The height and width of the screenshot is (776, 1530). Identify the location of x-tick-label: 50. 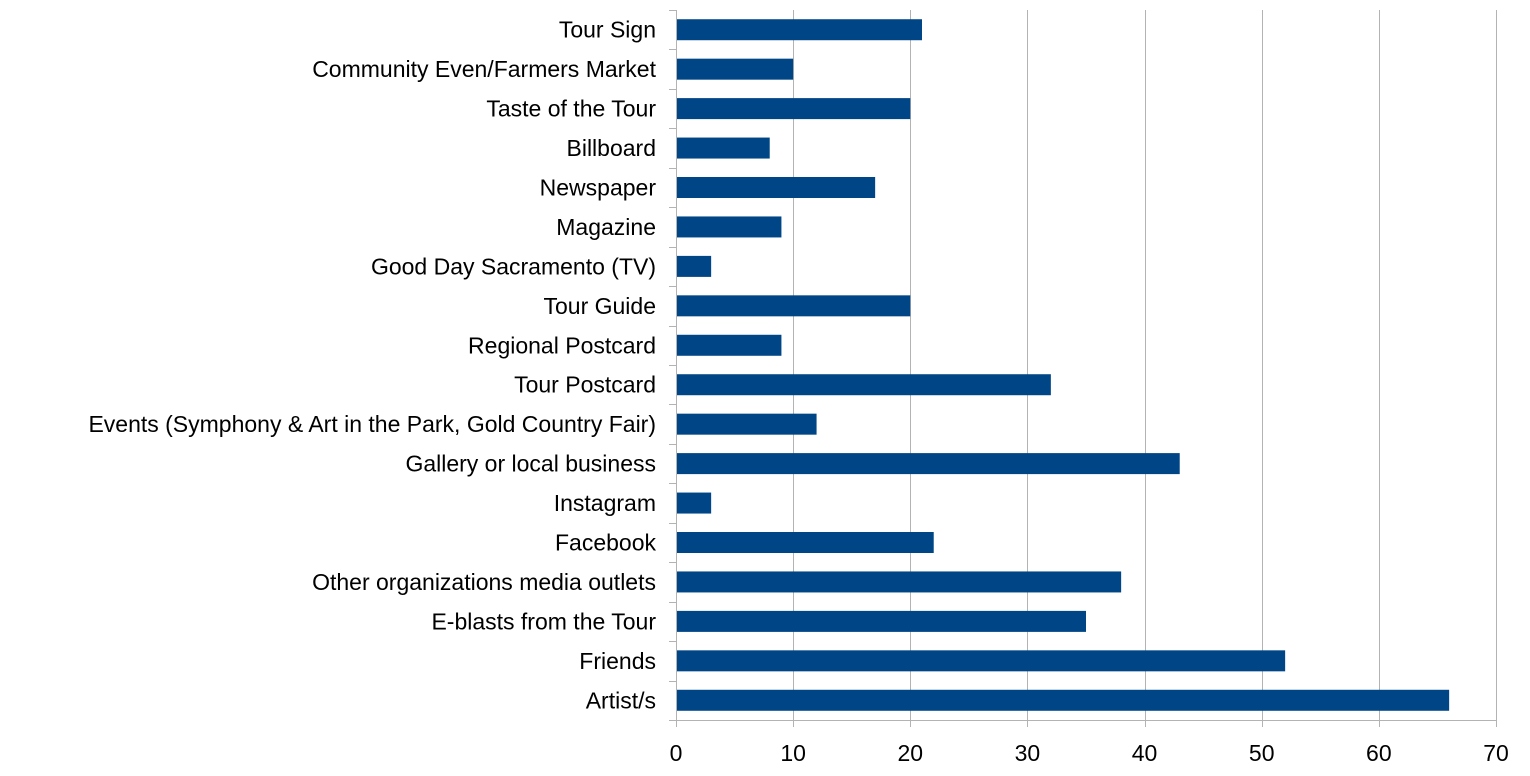
(1262, 753).